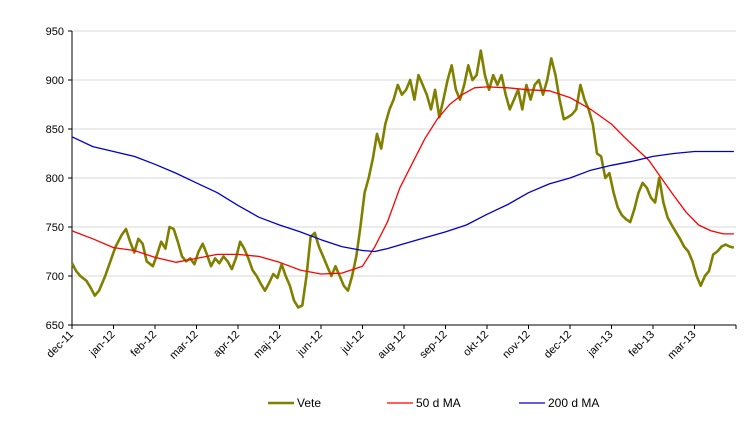 This screenshot has height=433, width=756. Describe the element at coordinates (391, 345) in the screenshot. I see `x-tick-label: aug-12` at that location.